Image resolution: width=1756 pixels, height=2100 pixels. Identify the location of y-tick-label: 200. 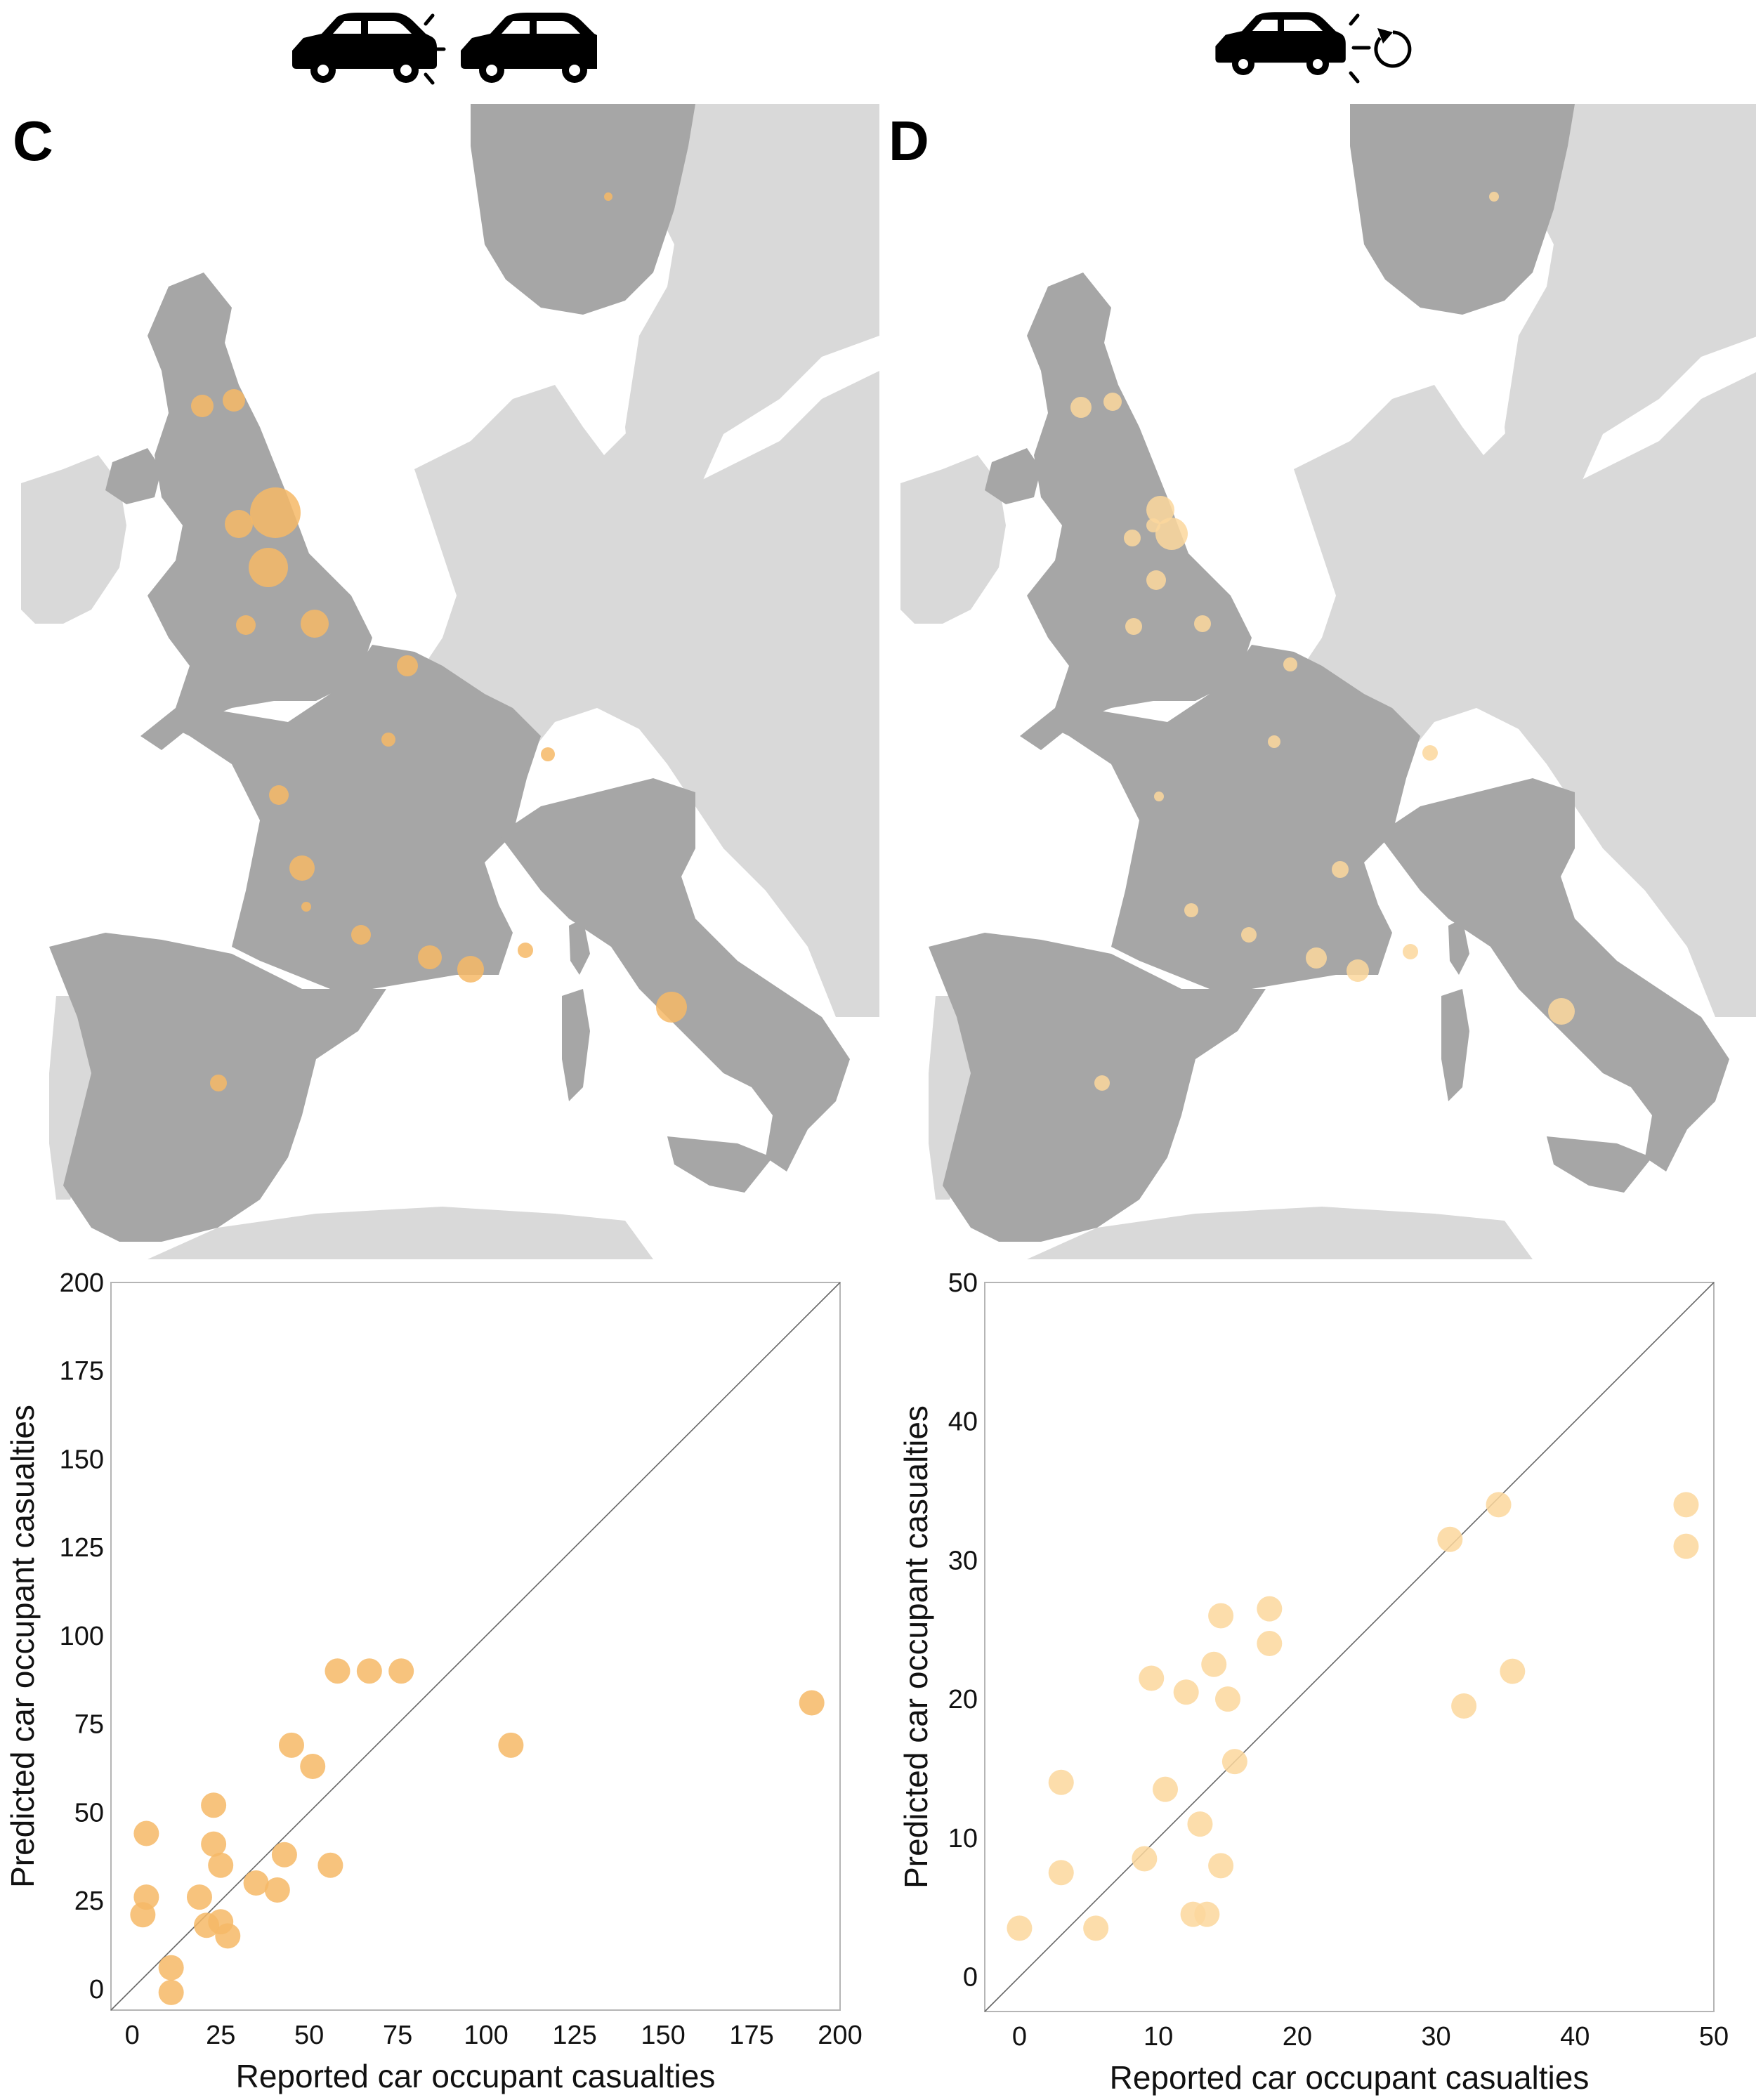
(82, 1283).